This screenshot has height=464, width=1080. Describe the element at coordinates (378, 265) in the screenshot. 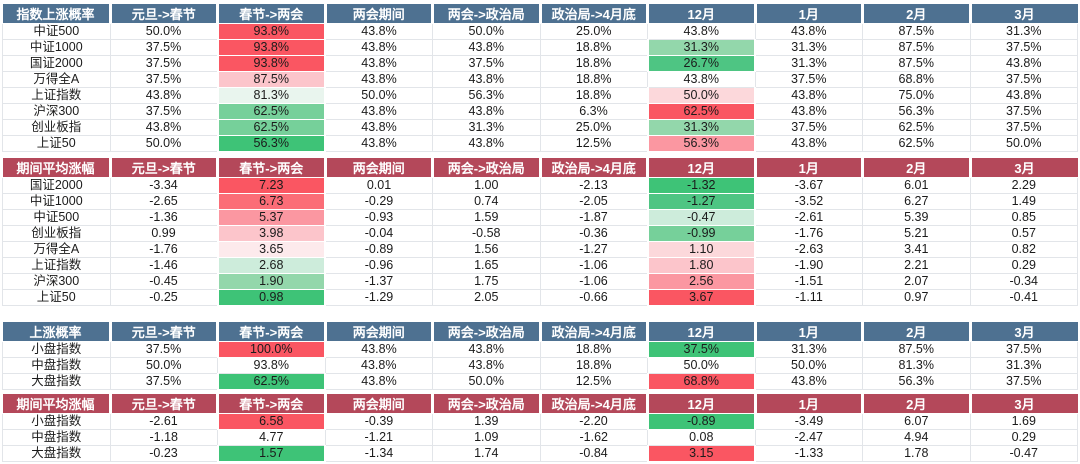

I see `value-cell: -0.96` at that location.